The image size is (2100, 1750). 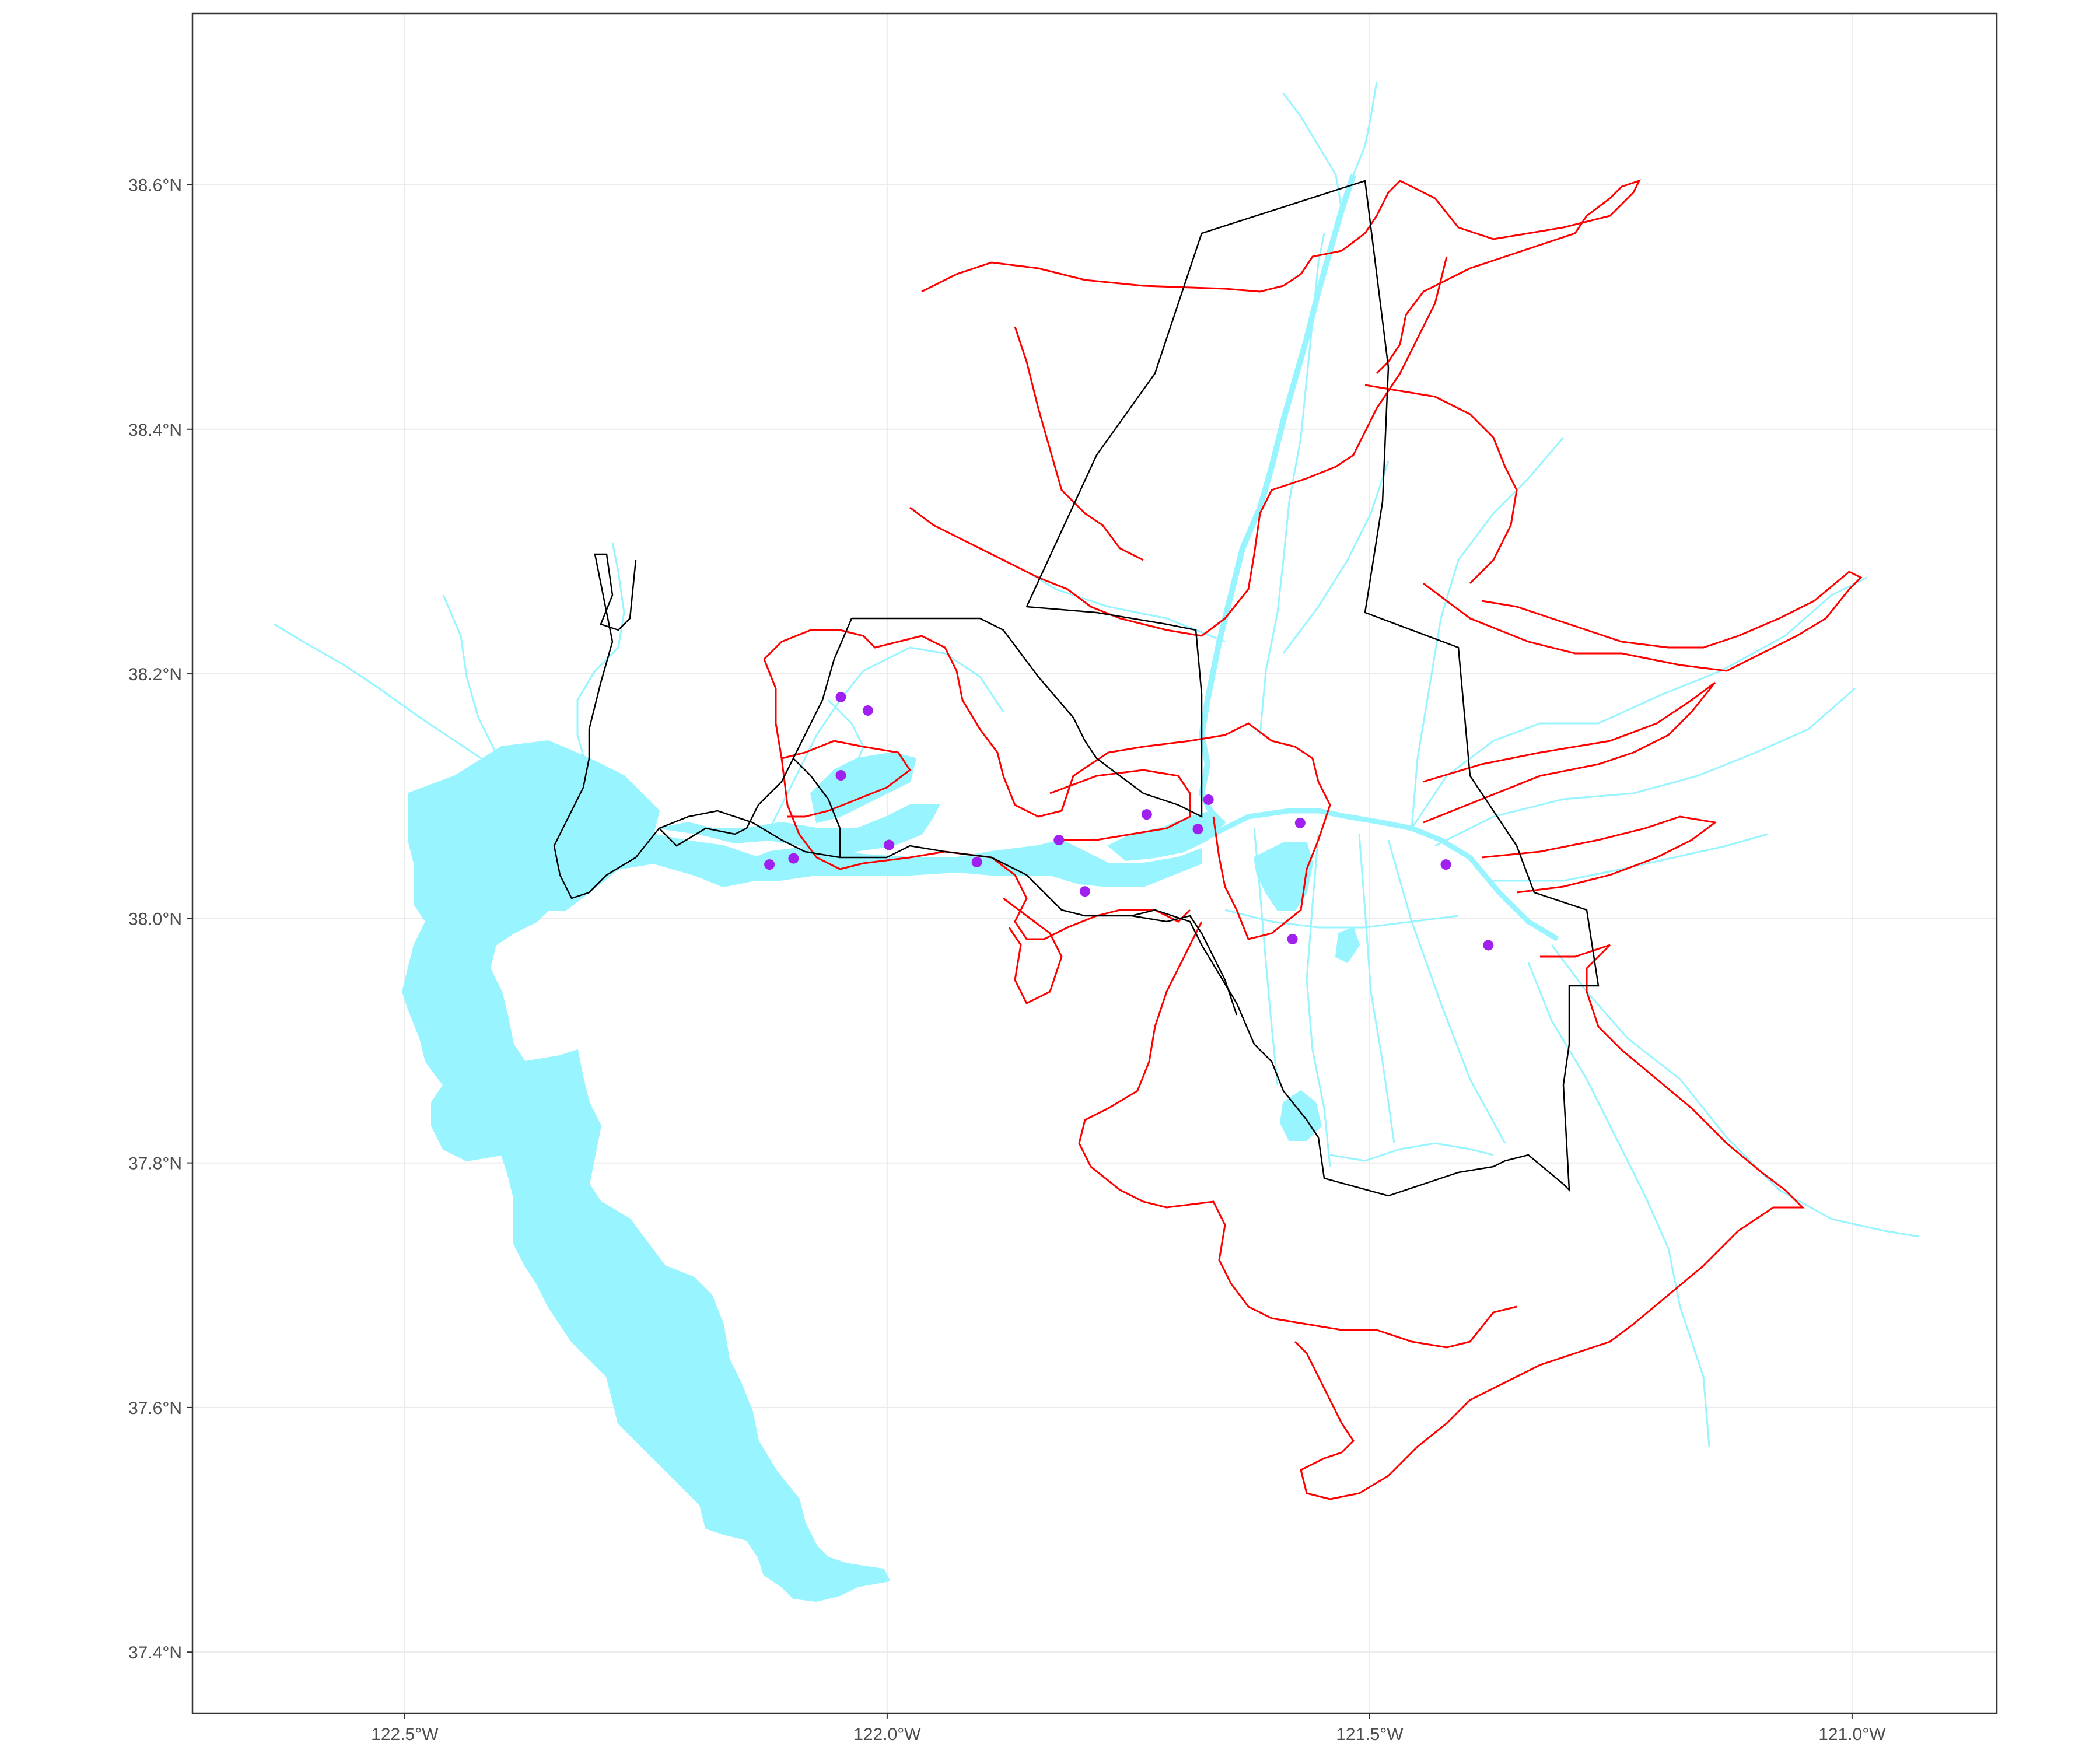 What do you see at coordinates (1370, 1734) in the screenshot?
I see `x-tick-label: 121.5°W` at bounding box center [1370, 1734].